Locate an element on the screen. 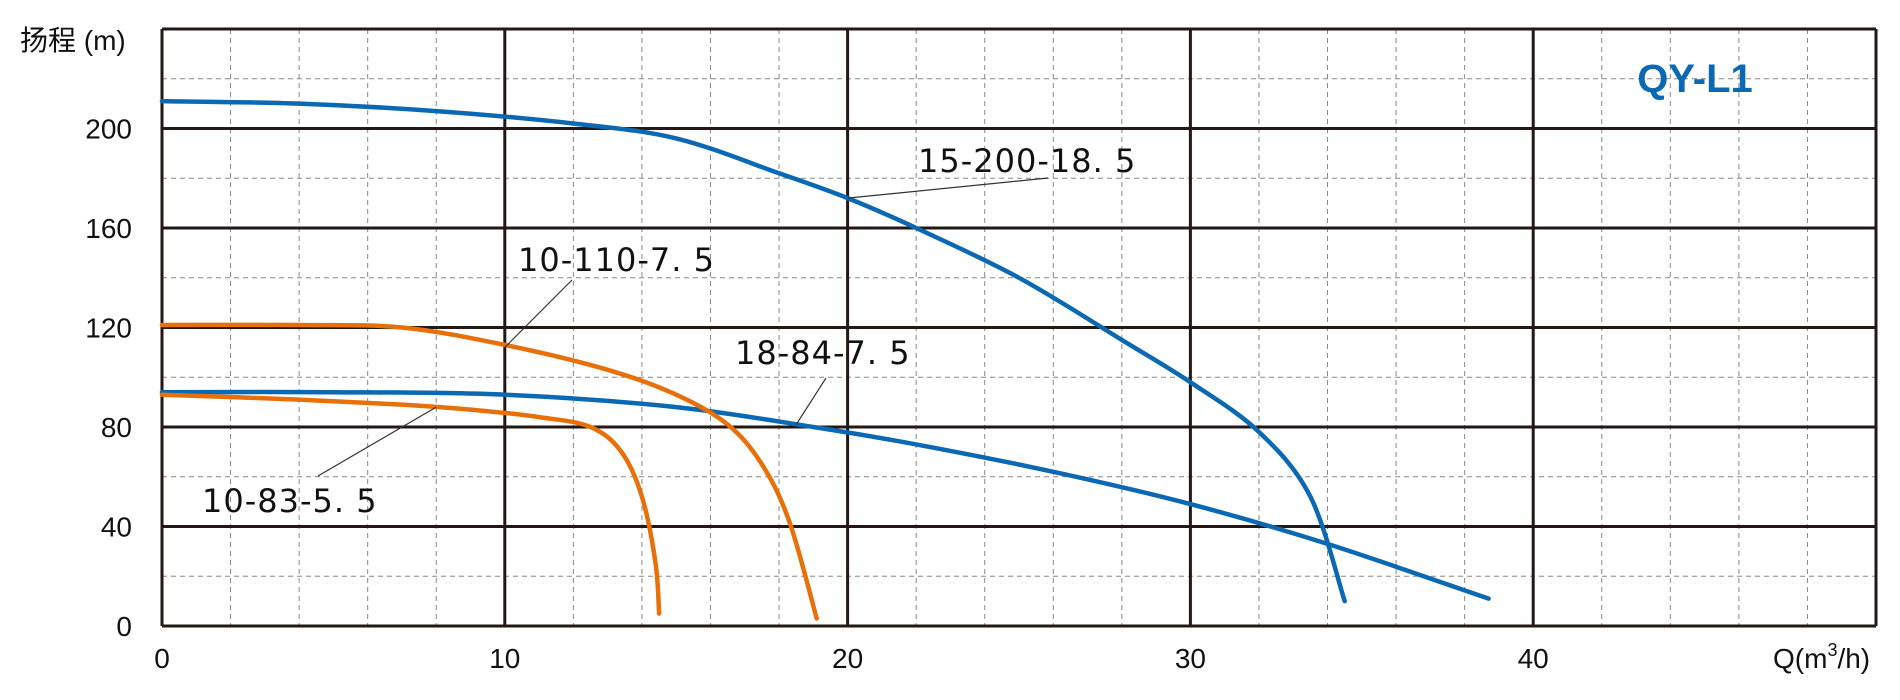  x-axis-title: Q(m3/h) is located at coordinates (1821, 657).